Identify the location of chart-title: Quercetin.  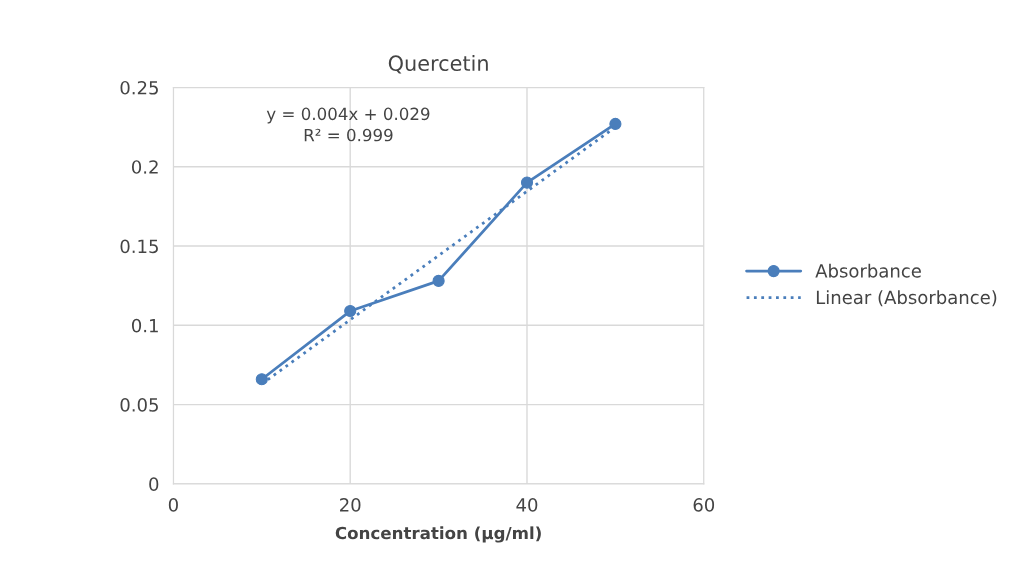
(438, 64).